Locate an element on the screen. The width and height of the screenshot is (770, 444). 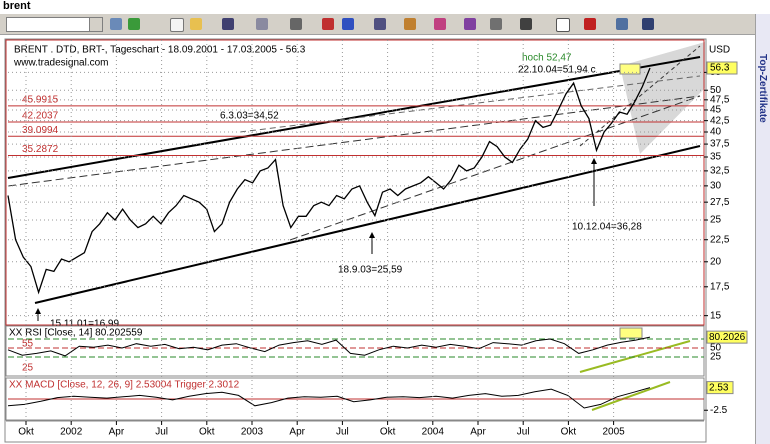
annotation: 10.12.04=36,28 is located at coordinates (607, 227).